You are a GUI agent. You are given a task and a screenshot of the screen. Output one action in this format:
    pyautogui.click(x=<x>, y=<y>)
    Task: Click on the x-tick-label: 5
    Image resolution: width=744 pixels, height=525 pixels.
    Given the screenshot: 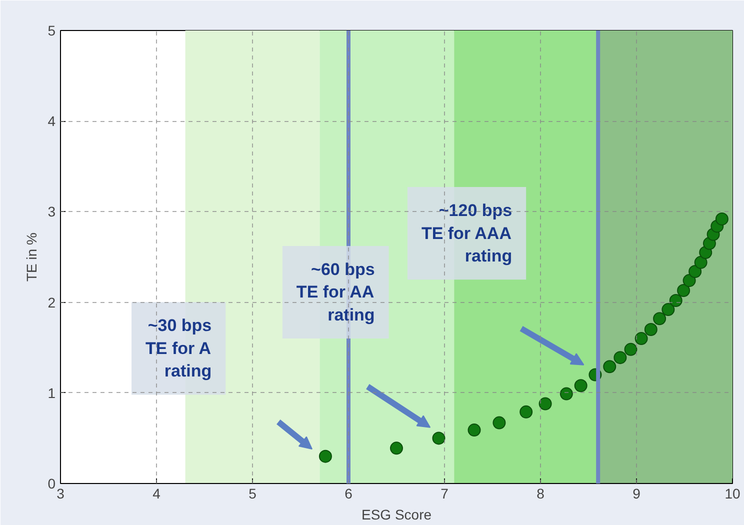 What is the action you would take?
    pyautogui.click(x=252, y=494)
    